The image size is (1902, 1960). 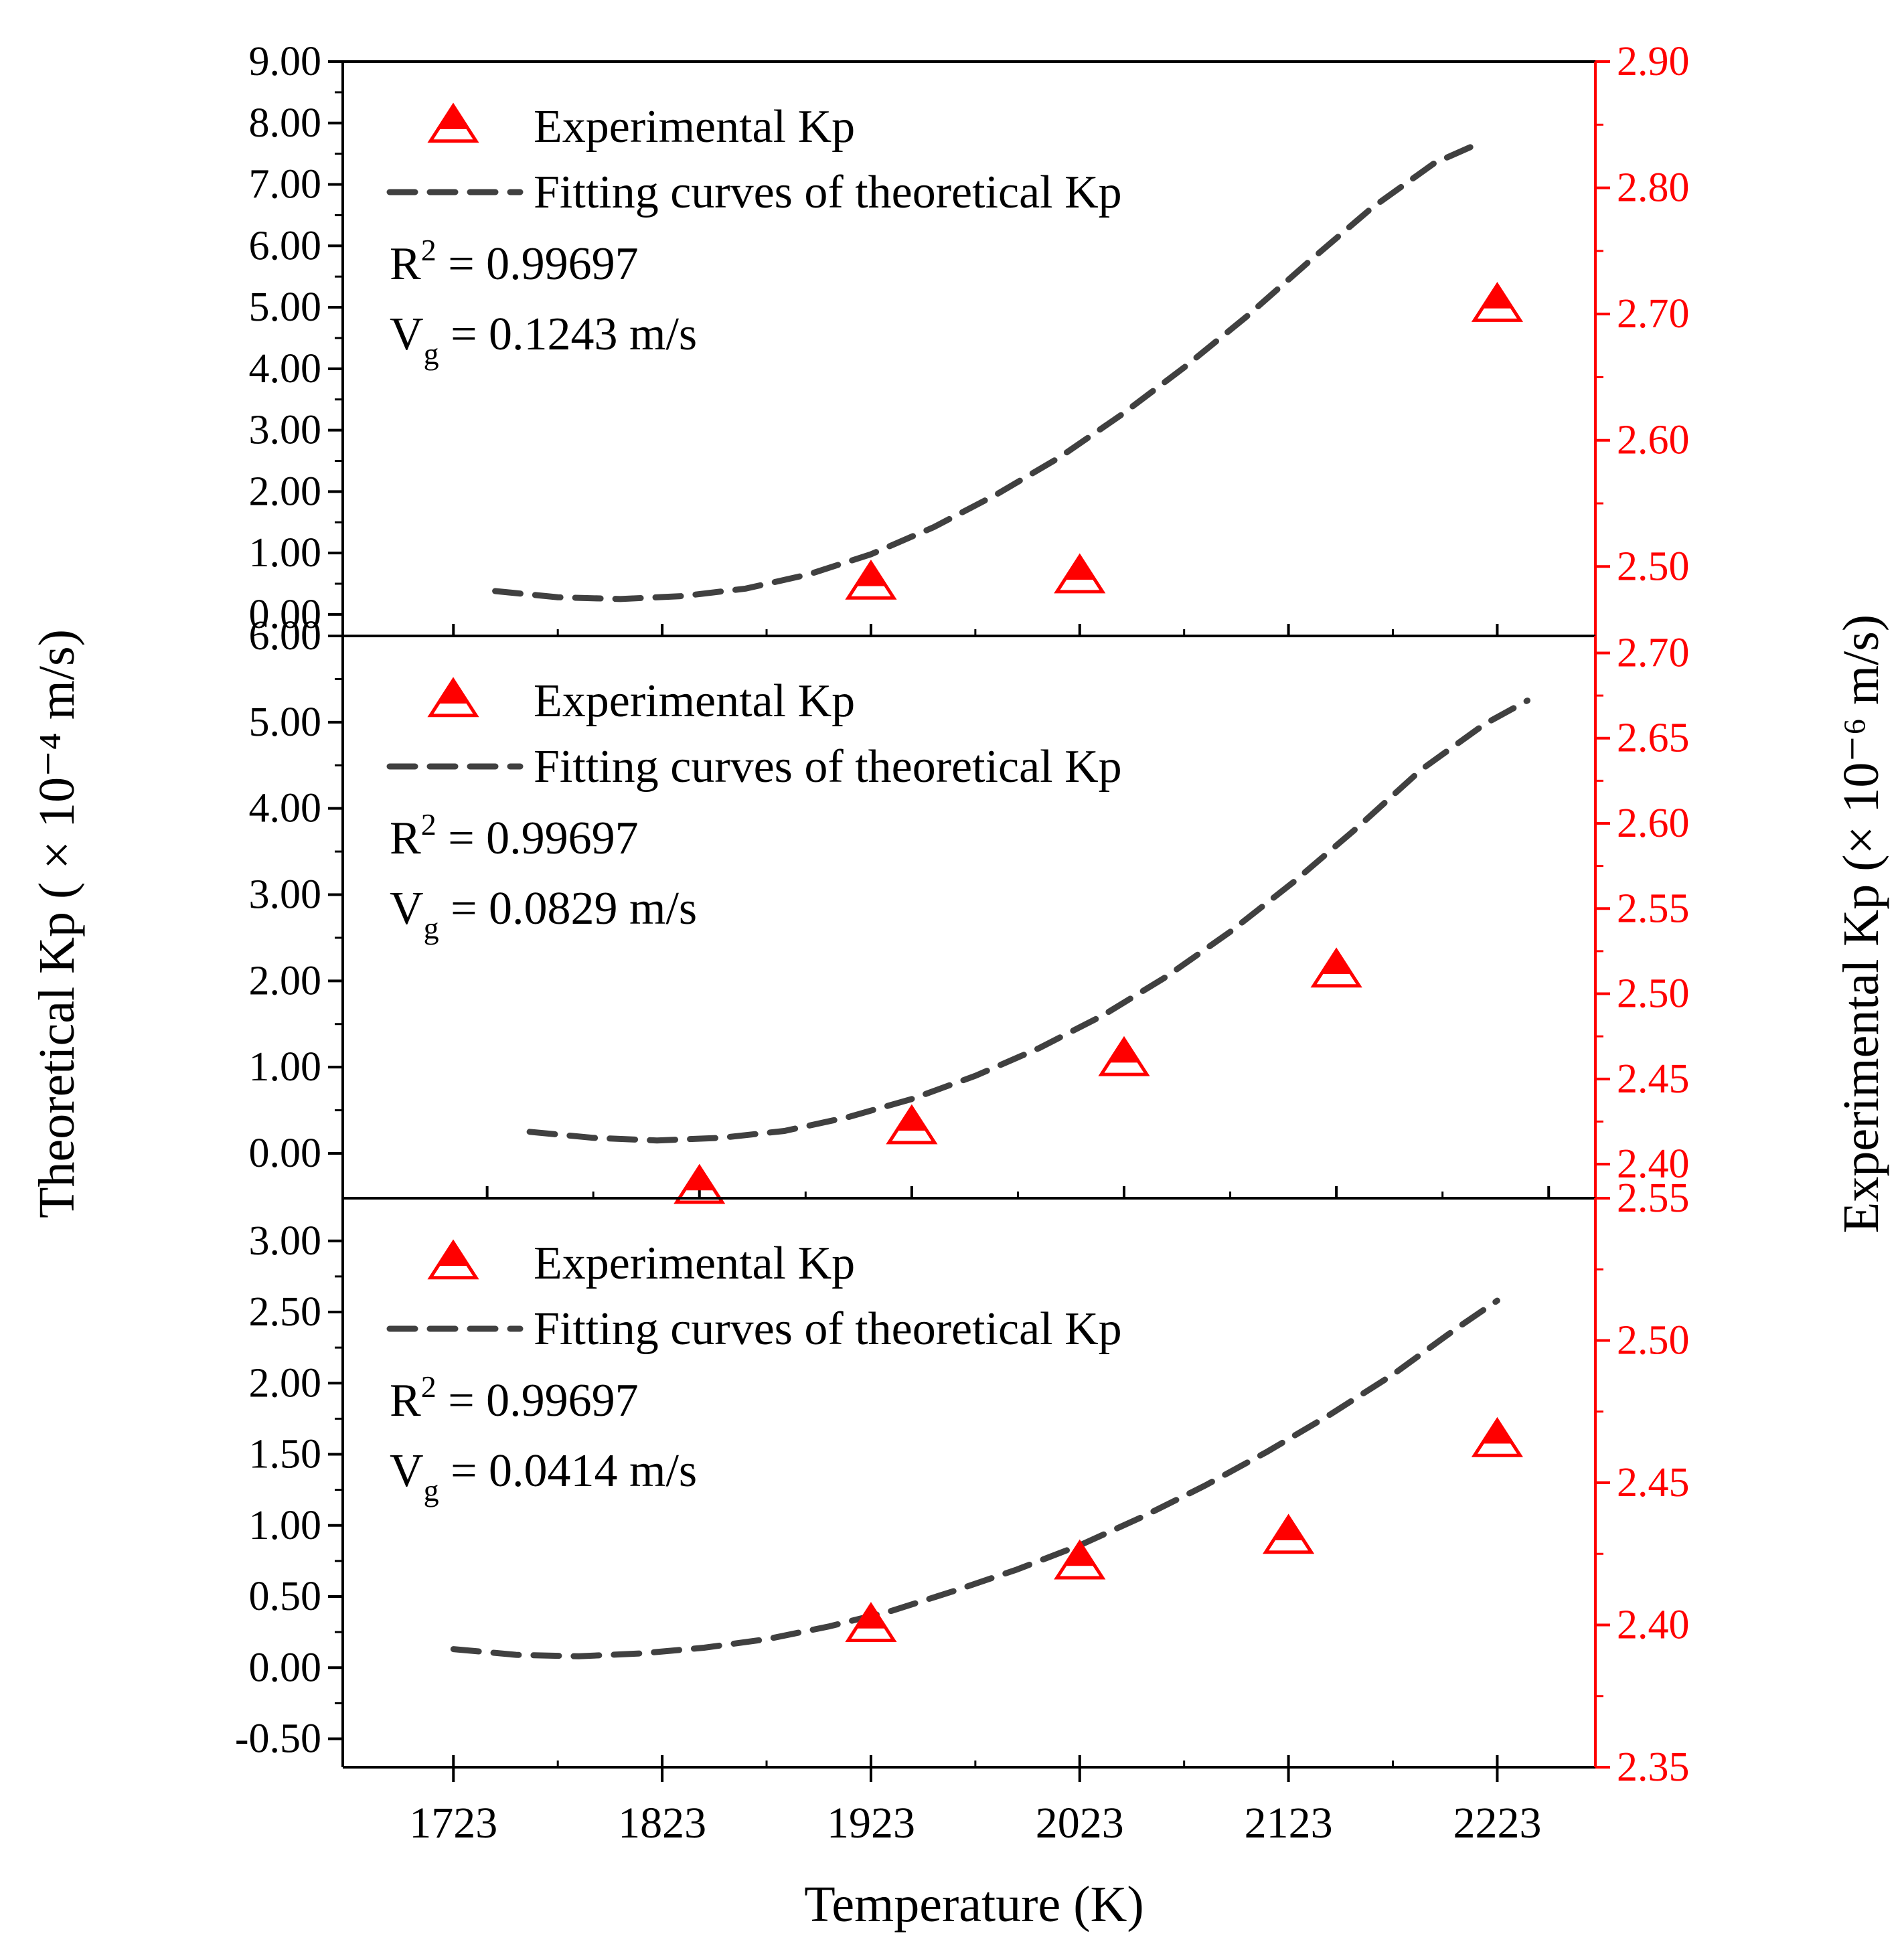 I want to click on left-tick-label: 1.50, so click(x=286, y=1454).